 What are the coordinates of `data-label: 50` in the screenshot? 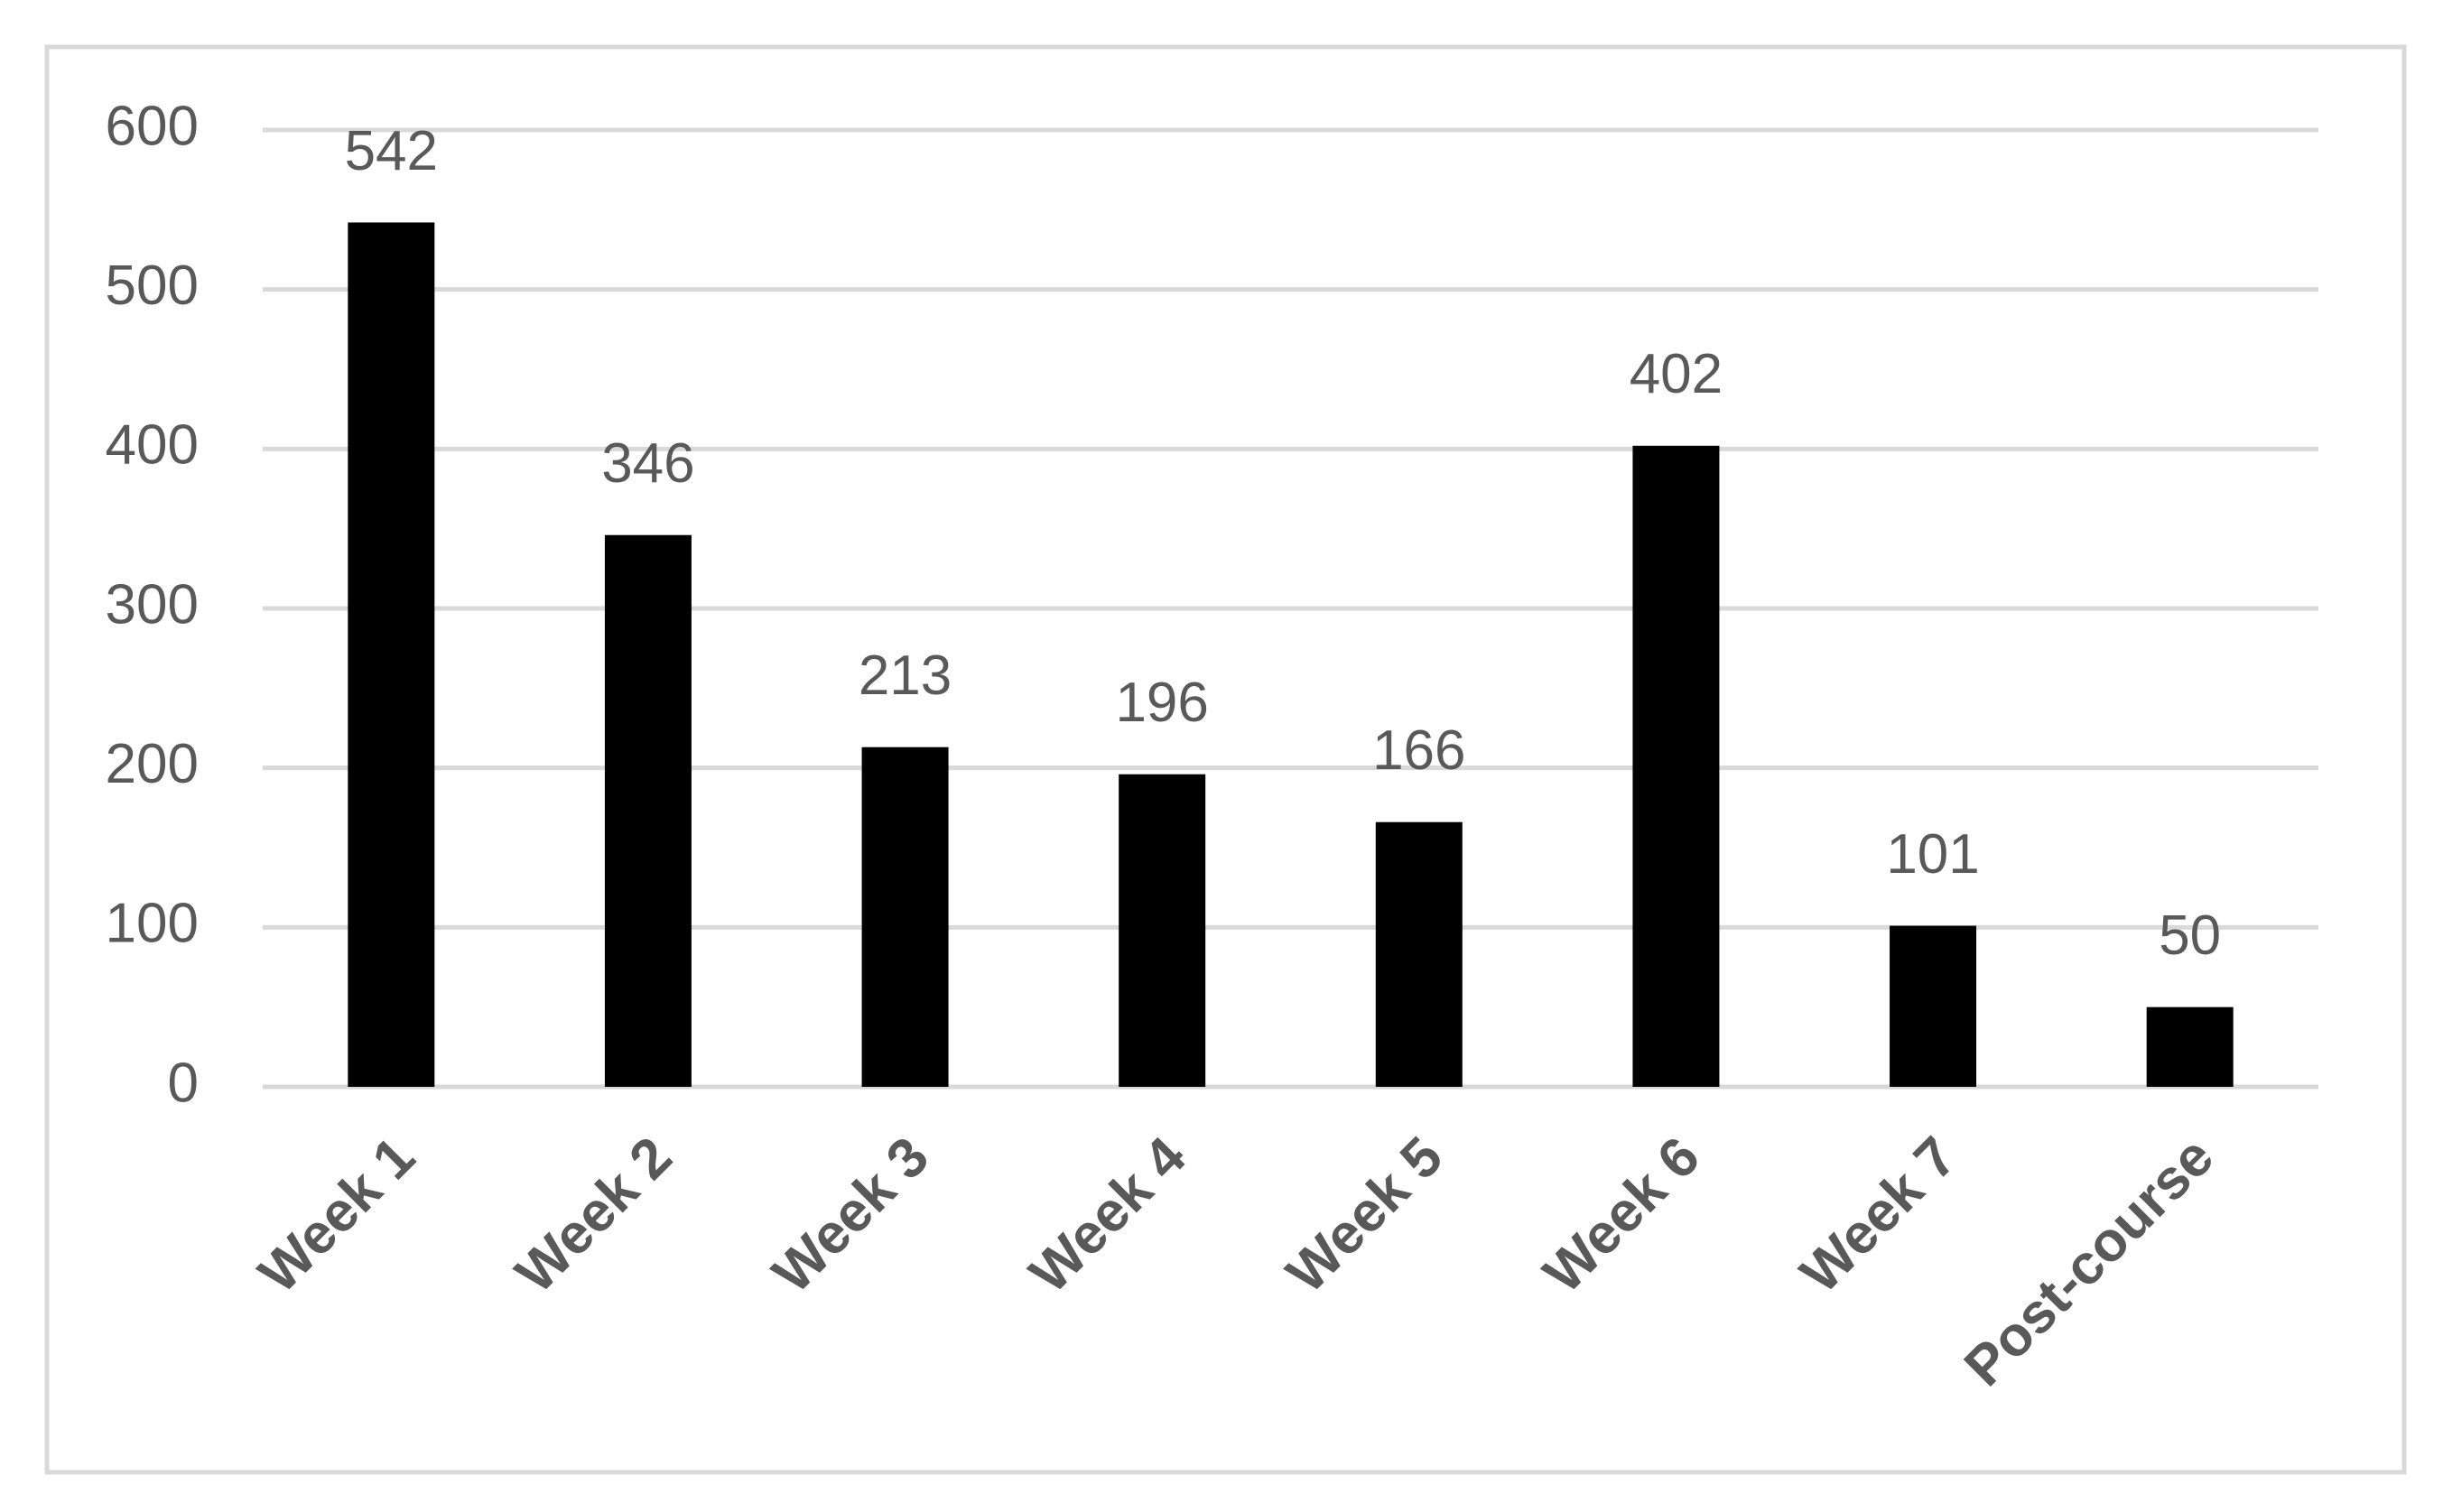 It's located at (2190, 935).